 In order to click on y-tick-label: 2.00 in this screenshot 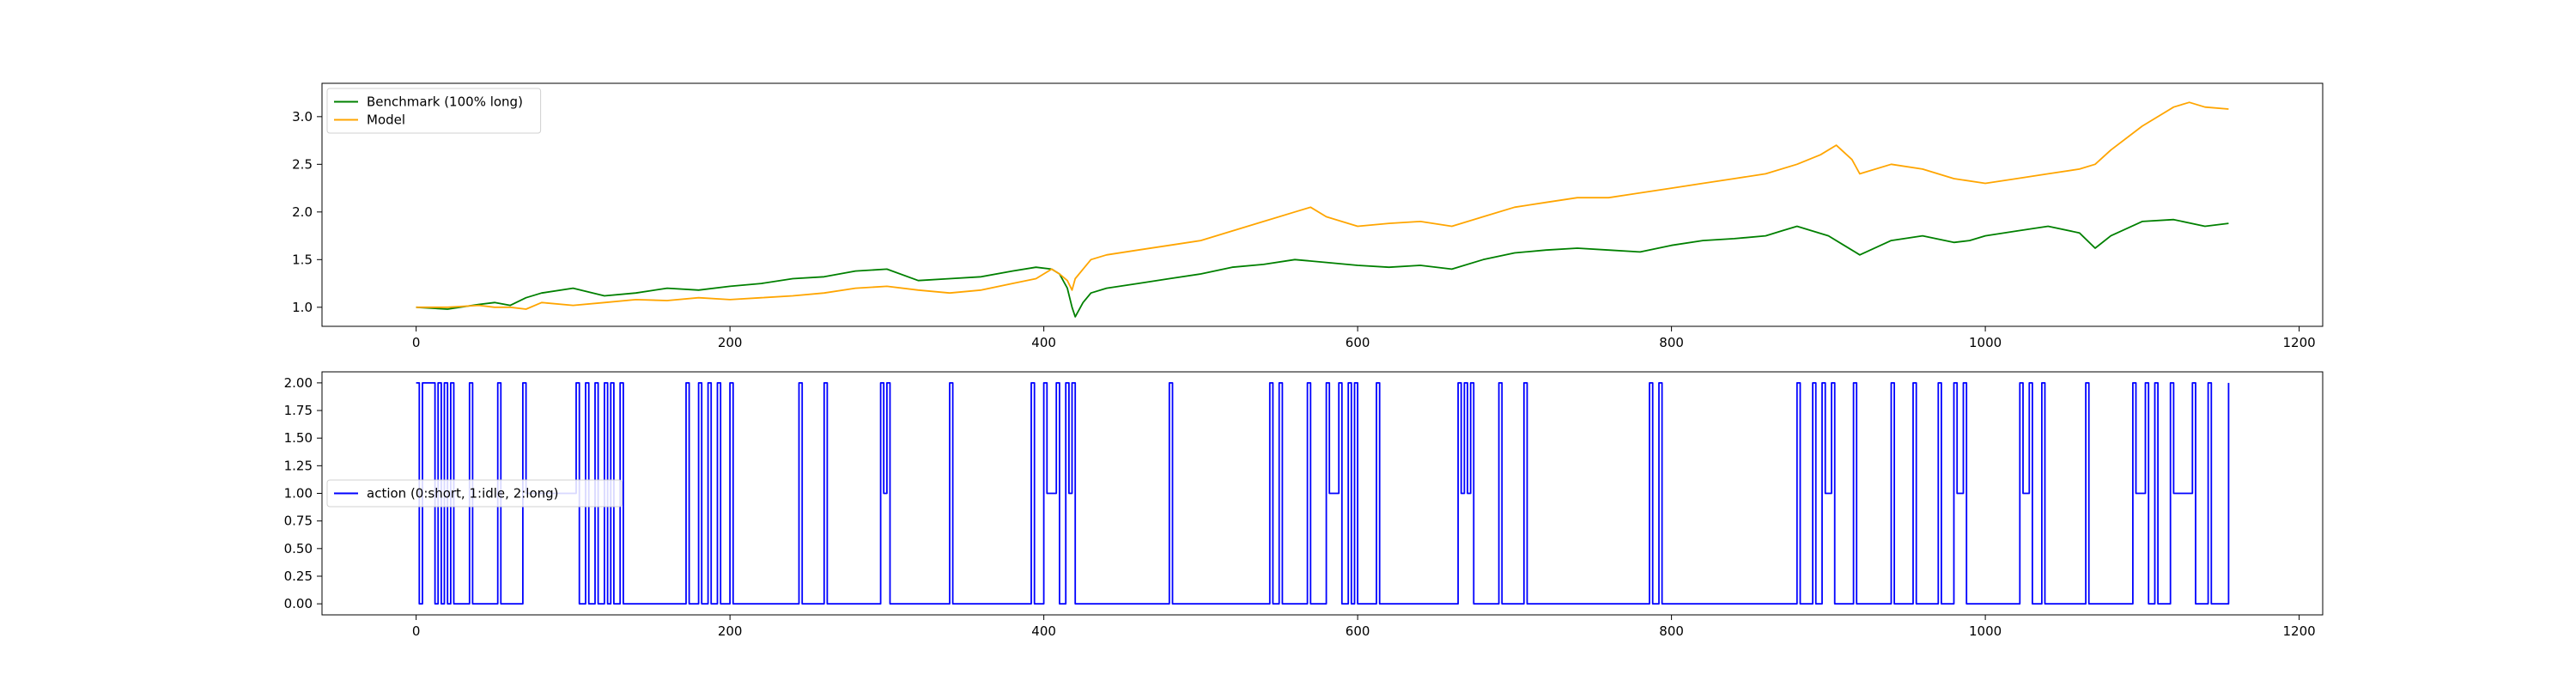, I will do `click(298, 383)`.